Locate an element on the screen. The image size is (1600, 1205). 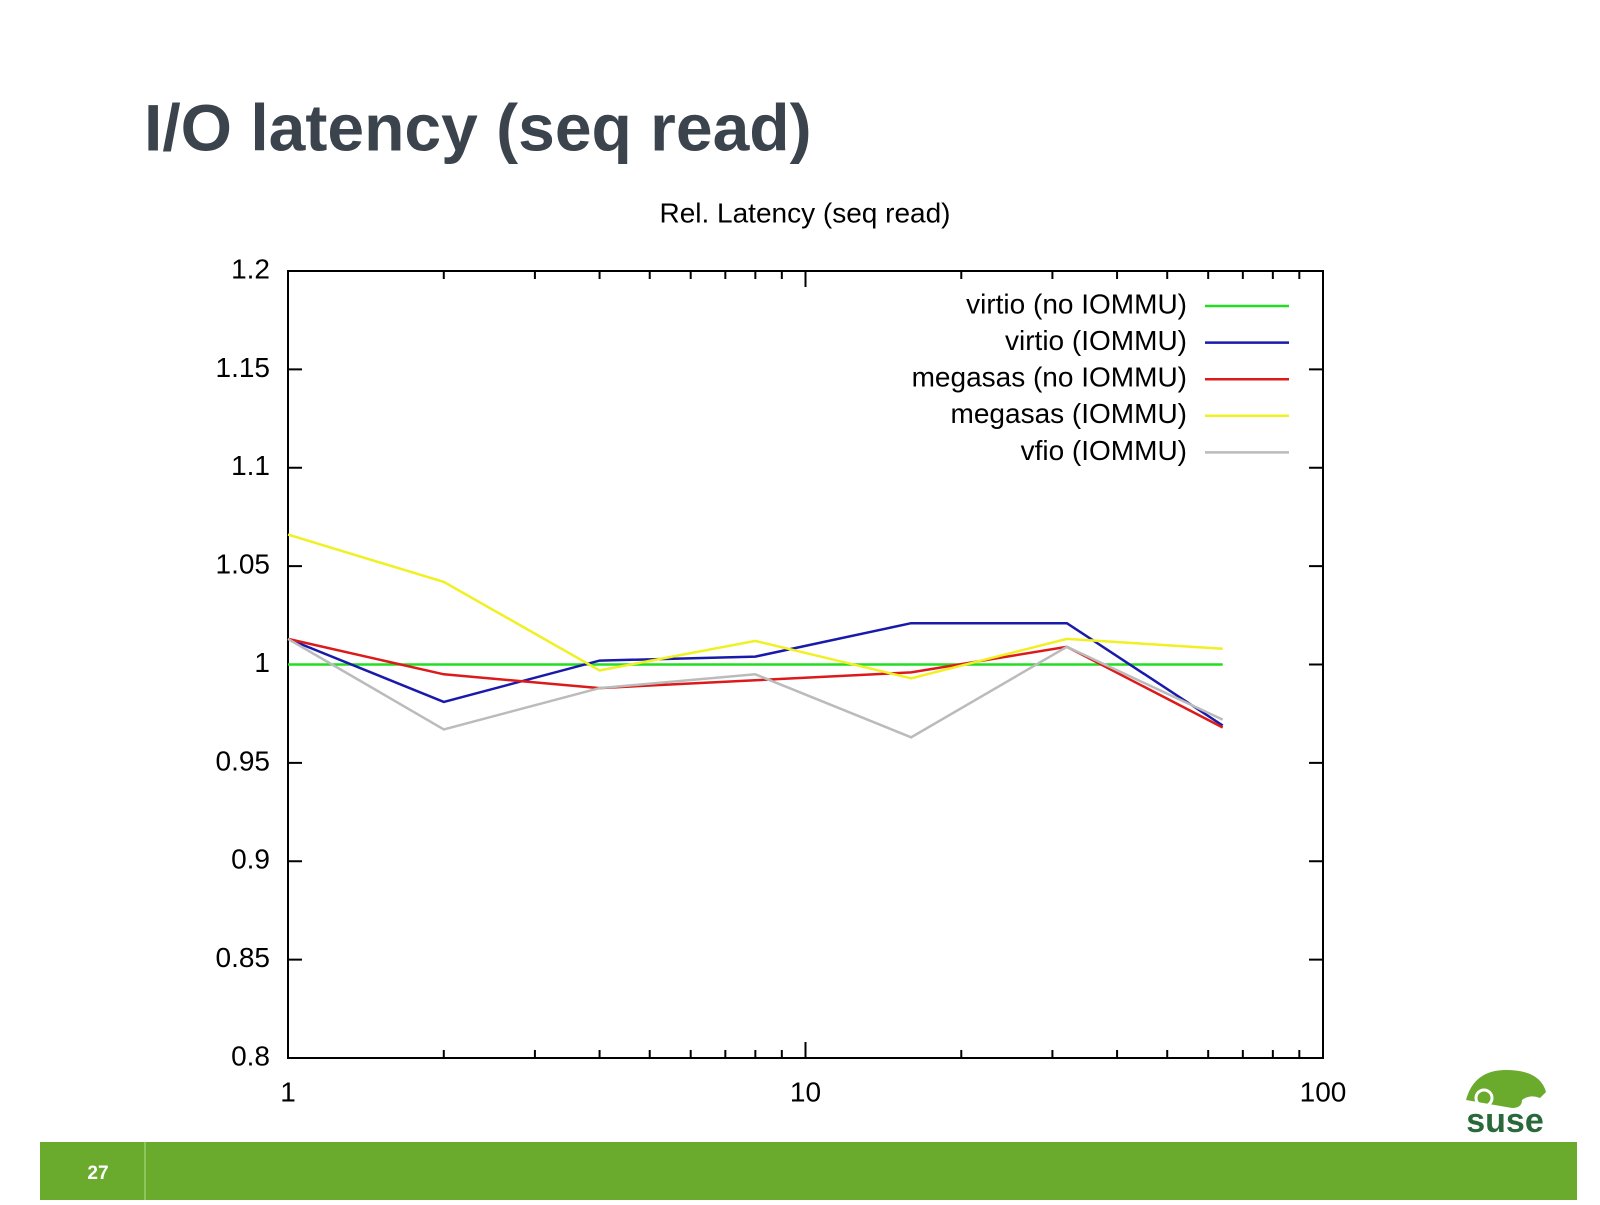
x-tick-label: 1 is located at coordinates (288, 1091).